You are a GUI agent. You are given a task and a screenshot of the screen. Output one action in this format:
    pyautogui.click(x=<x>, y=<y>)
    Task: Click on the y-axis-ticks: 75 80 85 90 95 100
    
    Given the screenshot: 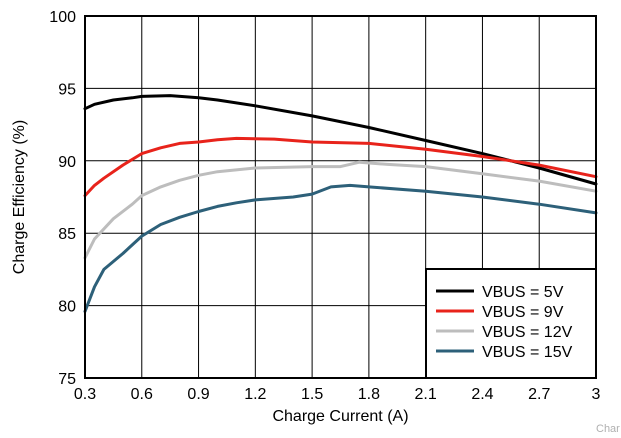 What is the action you would take?
    pyautogui.click(x=62, y=198)
    